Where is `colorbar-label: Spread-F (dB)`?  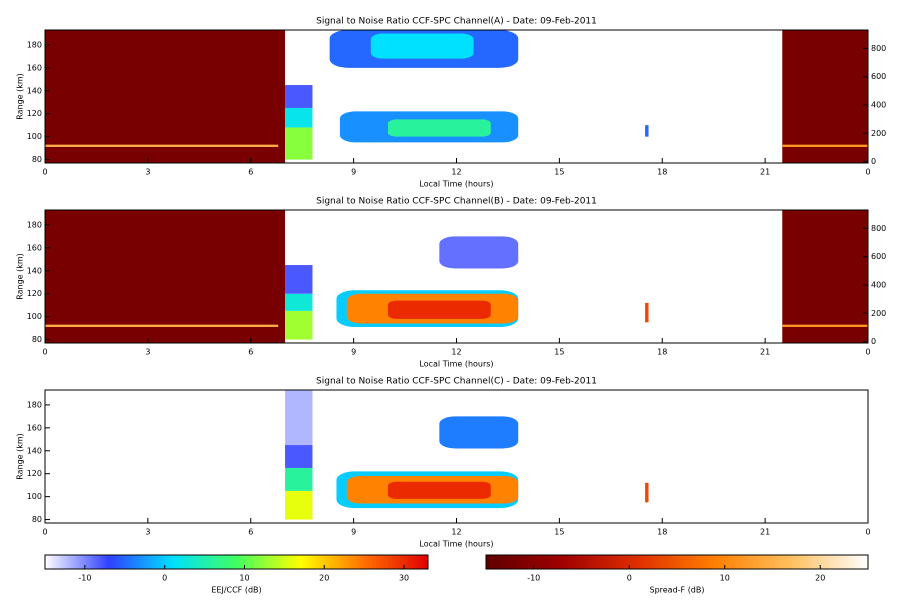 colorbar-label: Spread-F (dB) is located at coordinates (676, 590).